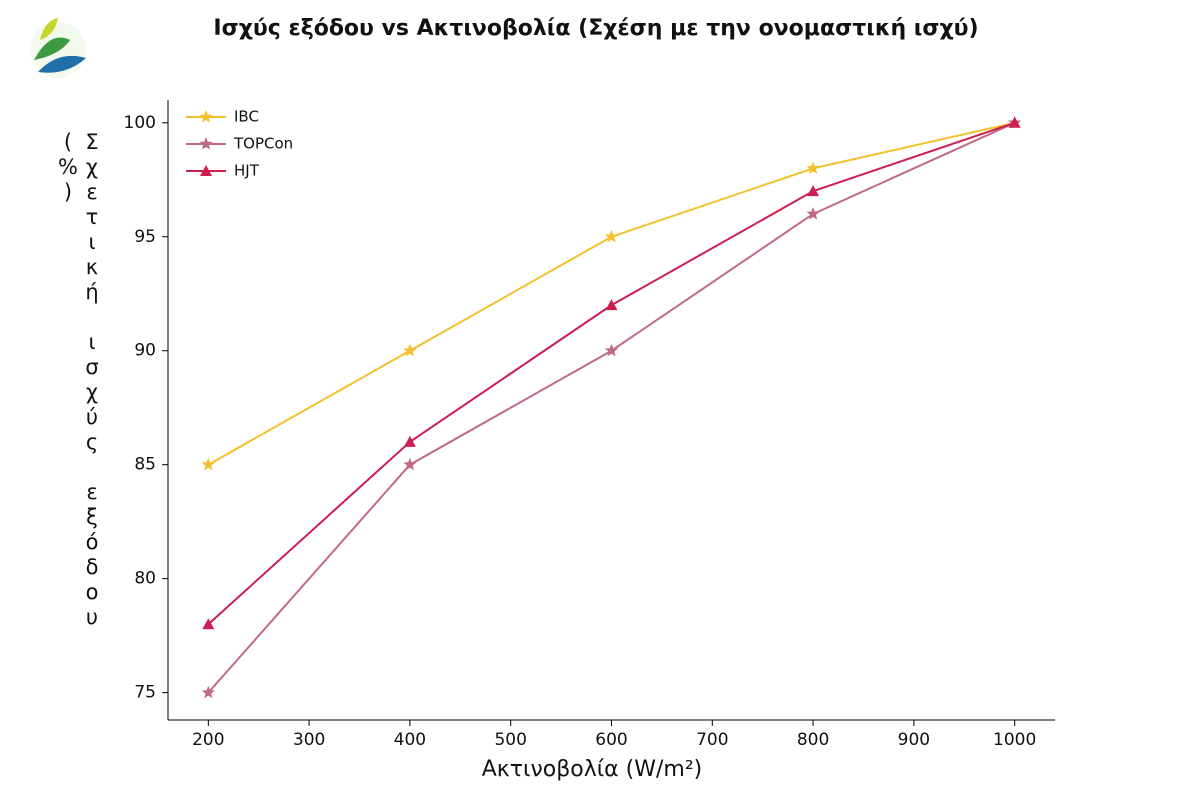  Describe the element at coordinates (309, 740) in the screenshot. I see `x-tick-label: 300` at that location.